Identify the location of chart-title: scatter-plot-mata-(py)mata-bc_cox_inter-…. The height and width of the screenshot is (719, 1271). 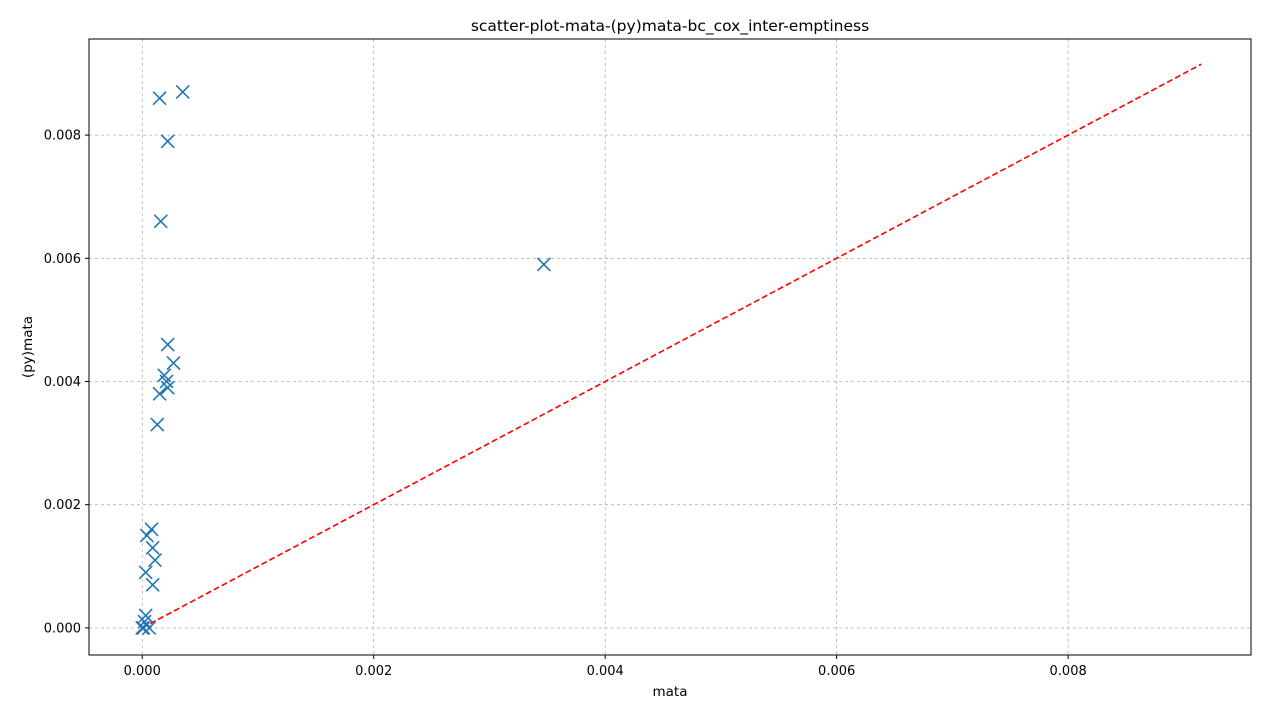
(670, 26).